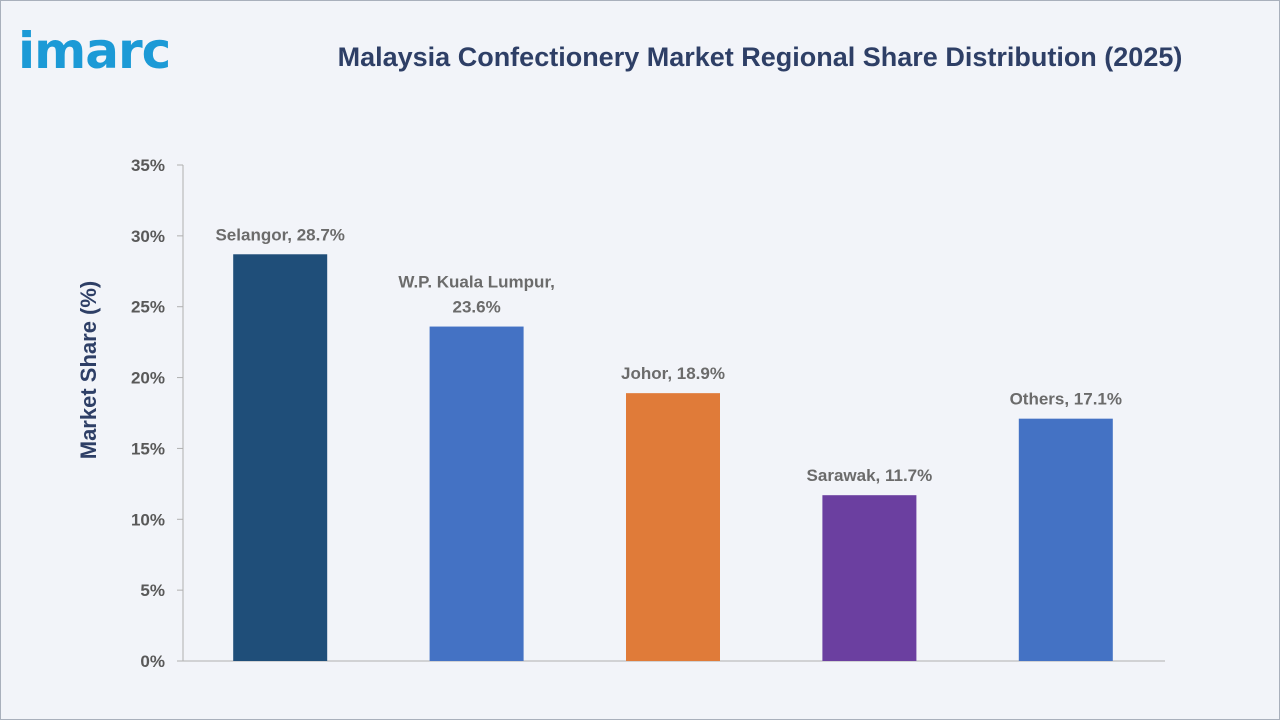 The height and width of the screenshot is (720, 1280). I want to click on data-label: Selangor, 28.7%, so click(279, 234).